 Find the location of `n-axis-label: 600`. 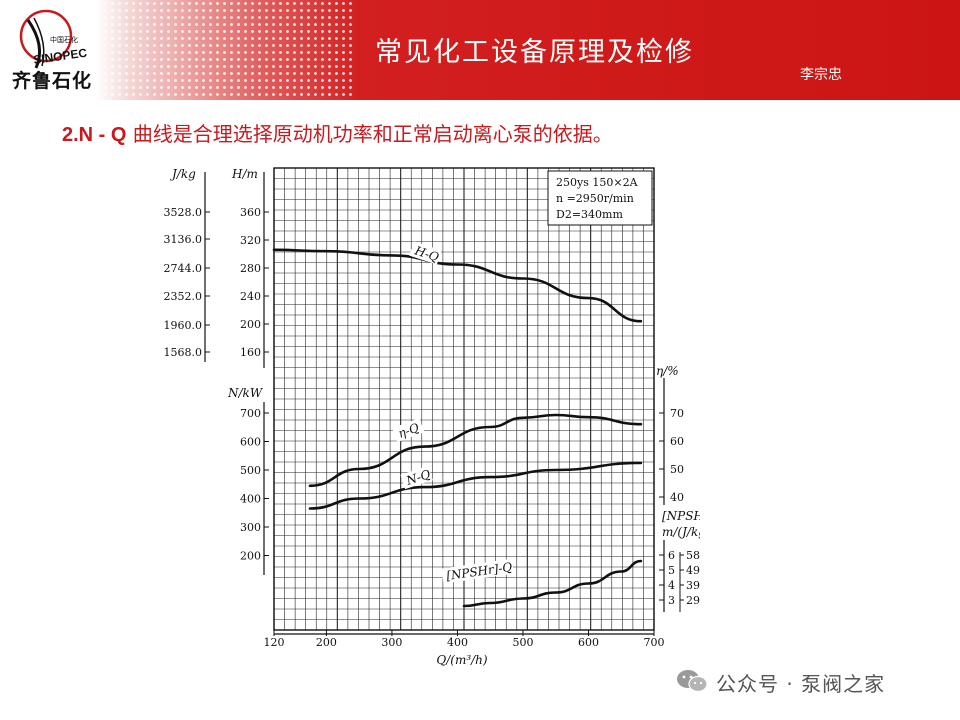

n-axis-label: 600 is located at coordinates (250, 442).